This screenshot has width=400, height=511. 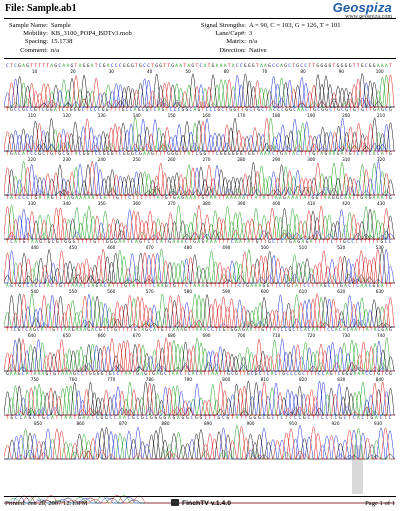 I want to click on position-tick-label: 880, so click(x=166, y=423).